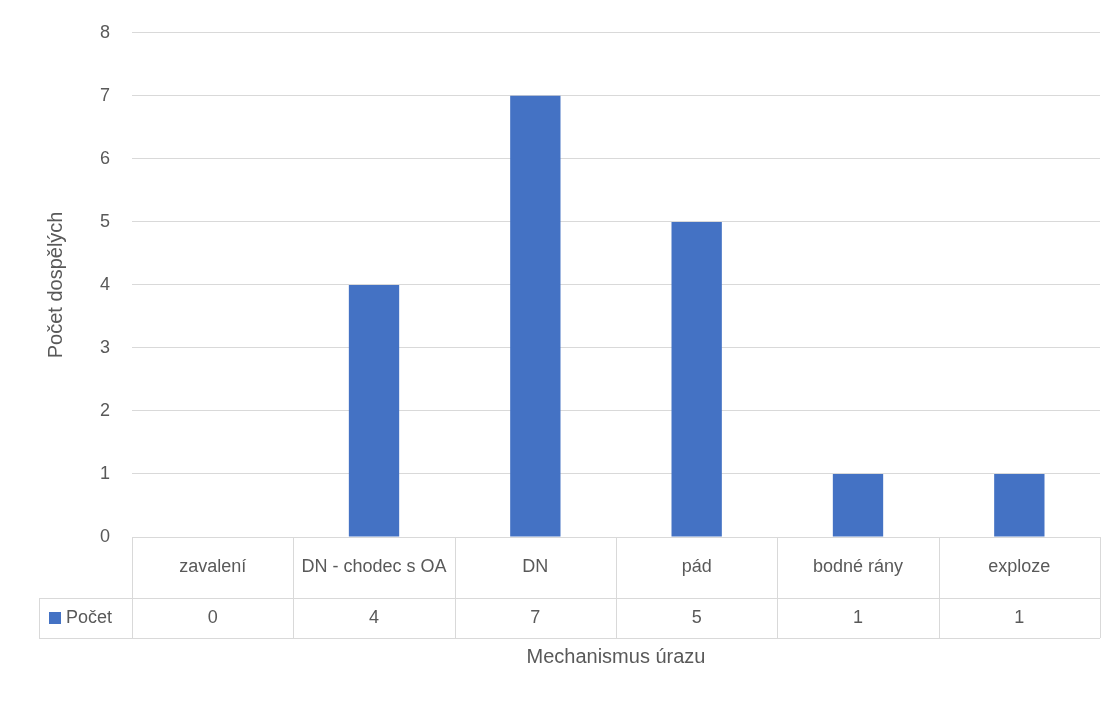 Image resolution: width=1117 pixels, height=704 pixels. I want to click on data-label: 7, so click(535, 616).